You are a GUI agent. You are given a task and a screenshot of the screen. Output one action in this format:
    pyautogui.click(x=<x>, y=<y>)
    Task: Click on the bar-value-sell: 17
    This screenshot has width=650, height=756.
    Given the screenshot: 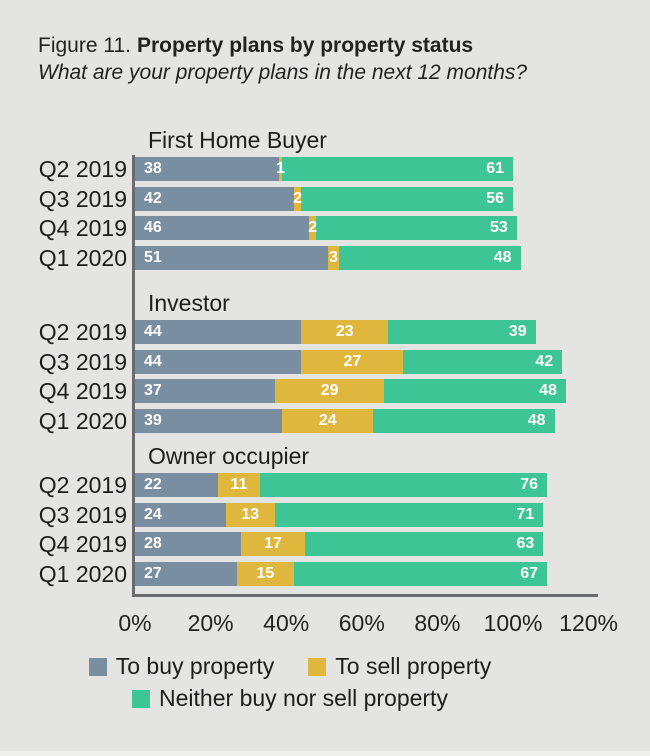 What is the action you would take?
    pyautogui.click(x=273, y=544)
    